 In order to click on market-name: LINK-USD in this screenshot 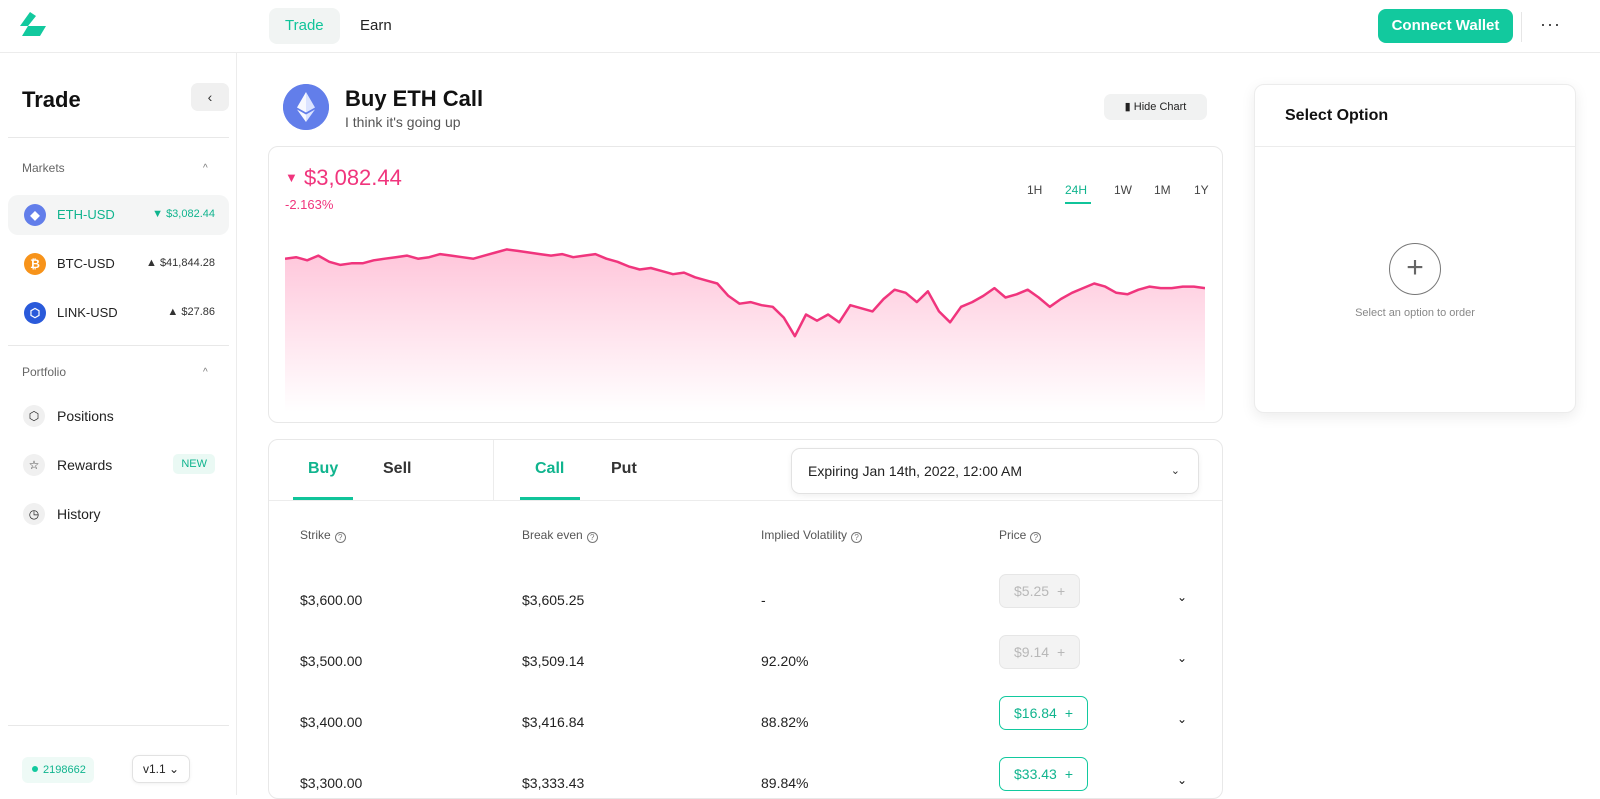, I will do `click(87, 312)`.